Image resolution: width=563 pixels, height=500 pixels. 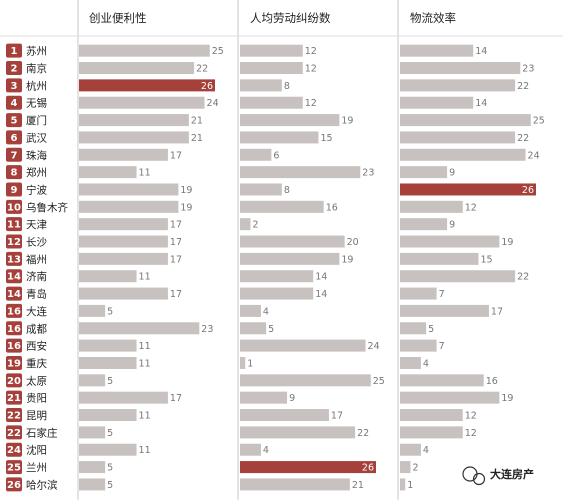 What do you see at coordinates (14, 103) in the screenshot?
I see `rank-number: 4` at bounding box center [14, 103].